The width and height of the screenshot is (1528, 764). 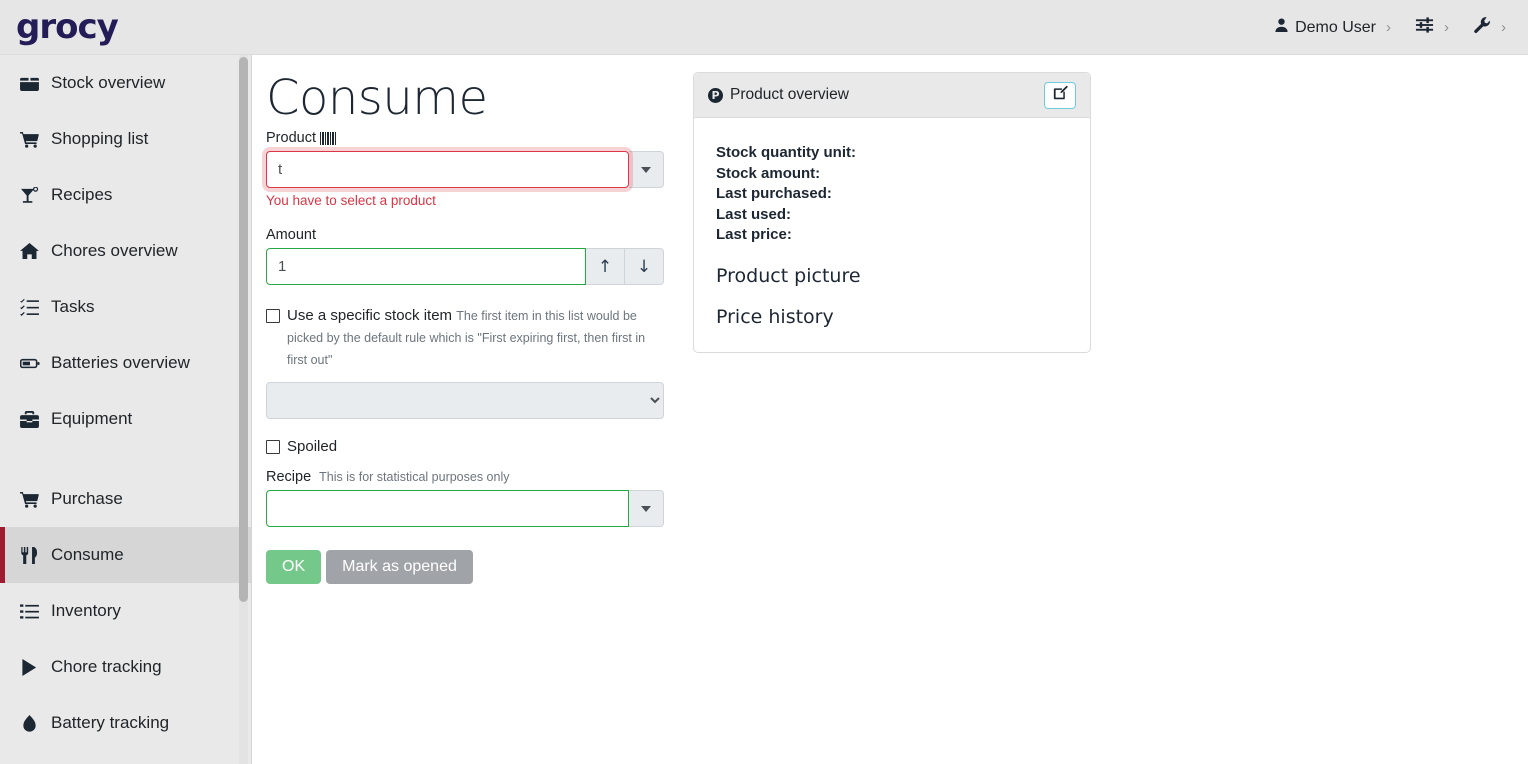 I want to click on edit-product-button, so click(x=1060, y=95).